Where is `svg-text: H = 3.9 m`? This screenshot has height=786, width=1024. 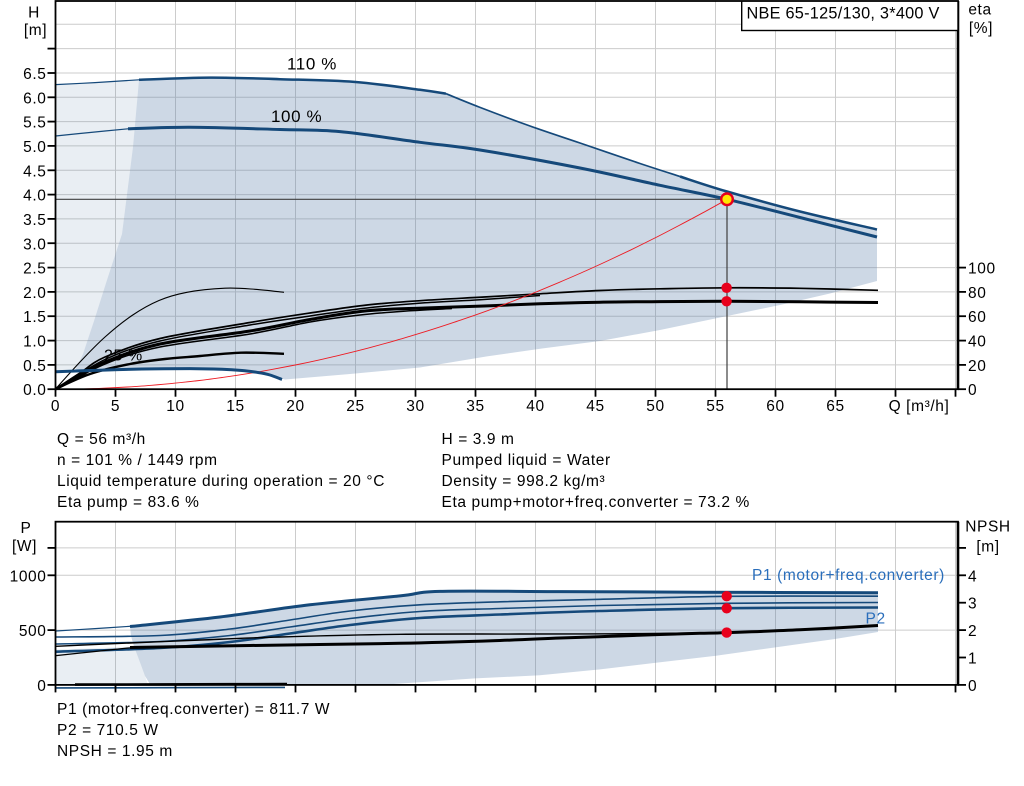
svg-text: H = 3.9 m is located at coordinates (478, 439).